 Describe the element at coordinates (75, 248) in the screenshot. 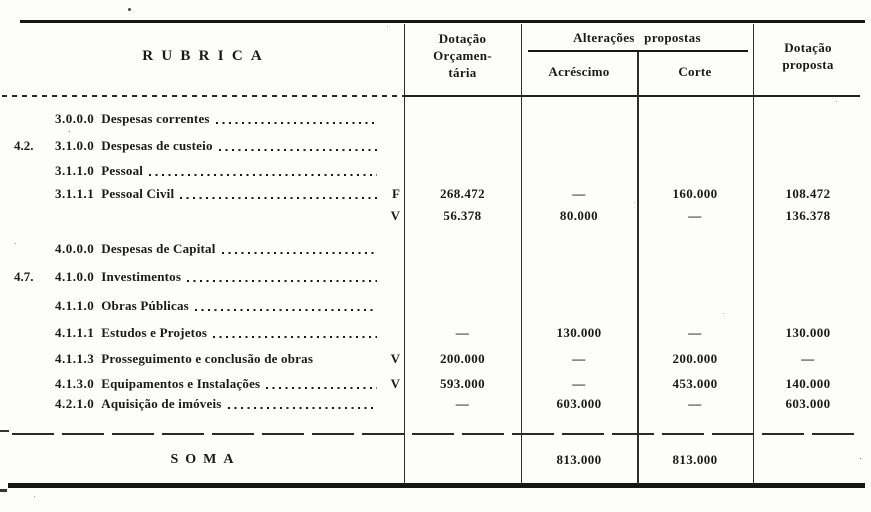

I see `row-code: 4.0.0.0` at that location.